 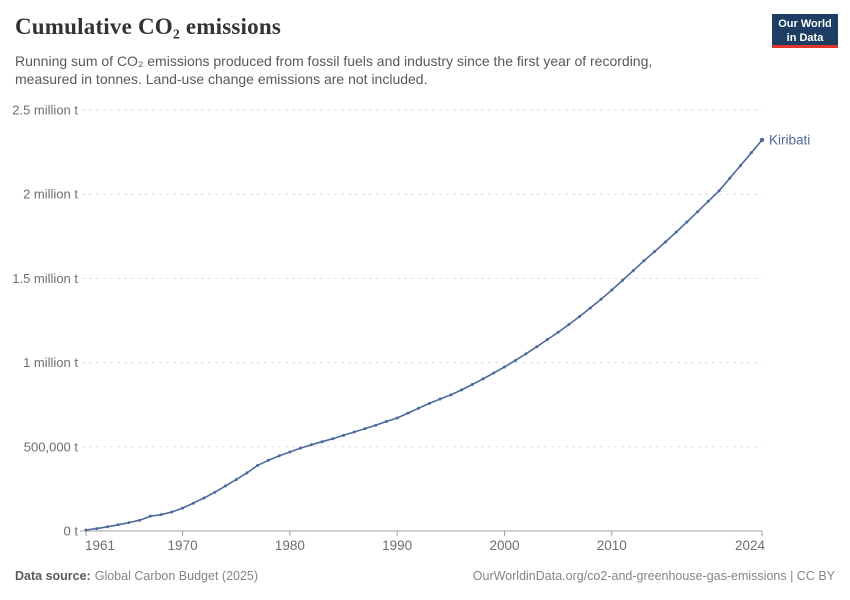 I want to click on page-title: Cumulative CO₂ emissions, so click(x=148, y=26).